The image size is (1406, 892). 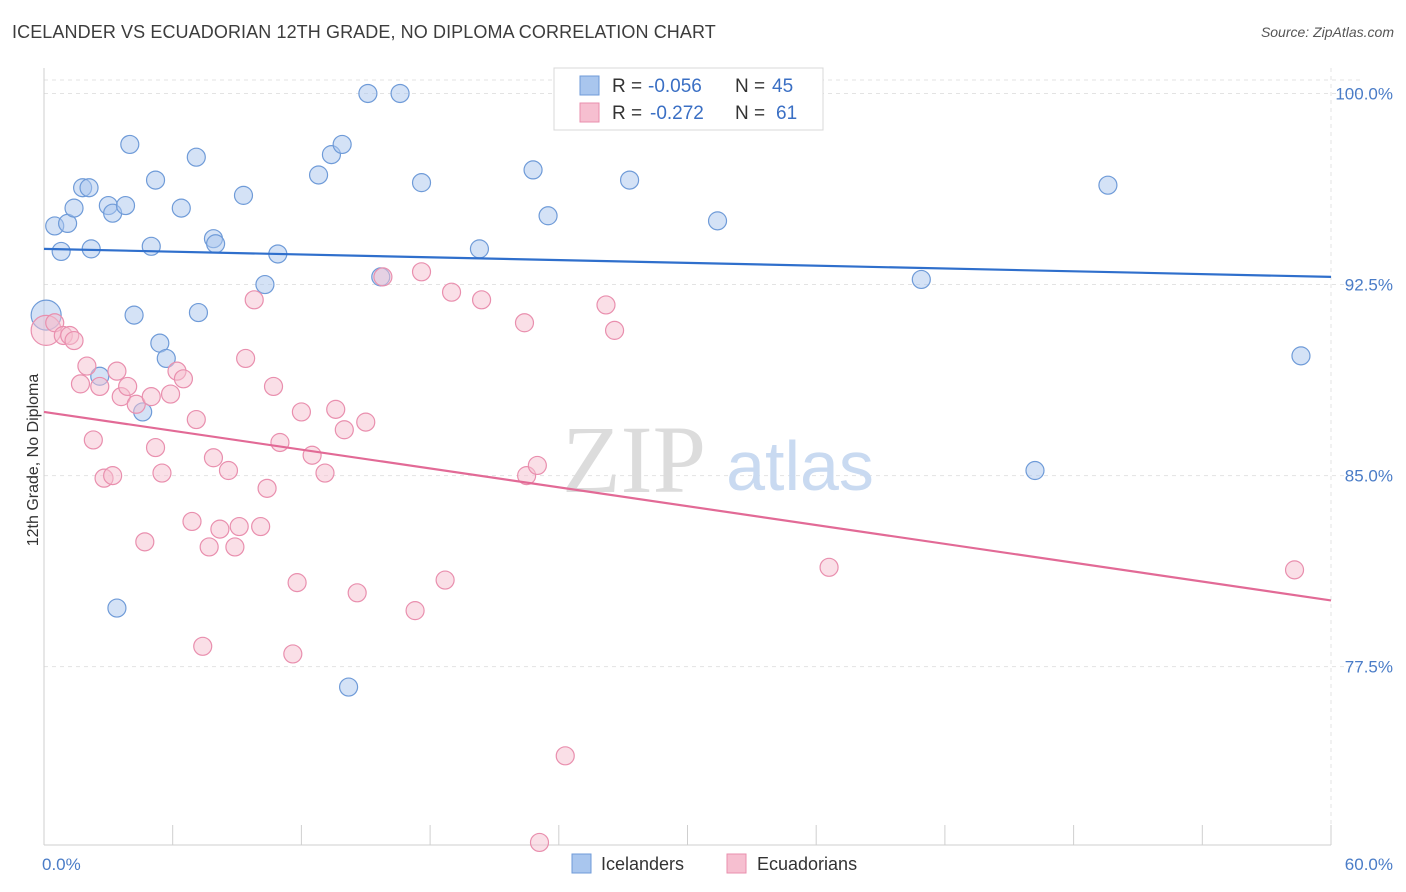 What do you see at coordinates (786, 113) in the screenshot?
I see `legend-n-value-2: 61` at bounding box center [786, 113].